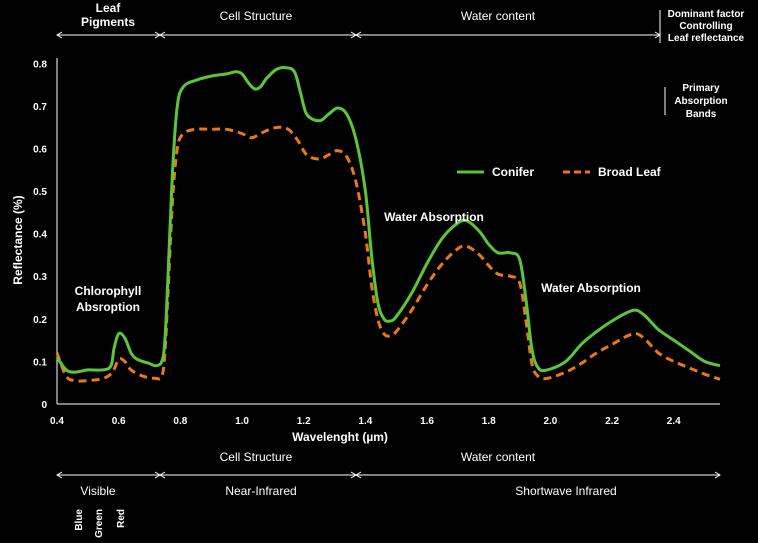 This screenshot has height=543, width=758. Describe the element at coordinates (358, 35) in the screenshot. I see `top-band-arrows` at that location.